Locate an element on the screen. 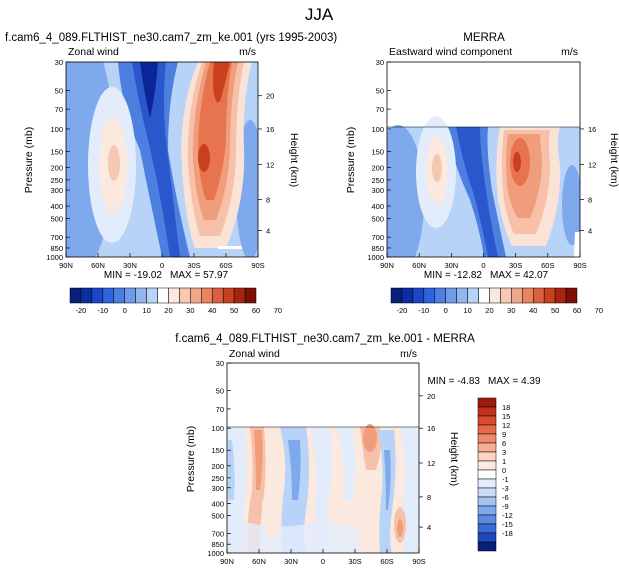  colorbar-model: -20 -10 0 10 20 30 40 50 60 70 is located at coordinates (175, 301).